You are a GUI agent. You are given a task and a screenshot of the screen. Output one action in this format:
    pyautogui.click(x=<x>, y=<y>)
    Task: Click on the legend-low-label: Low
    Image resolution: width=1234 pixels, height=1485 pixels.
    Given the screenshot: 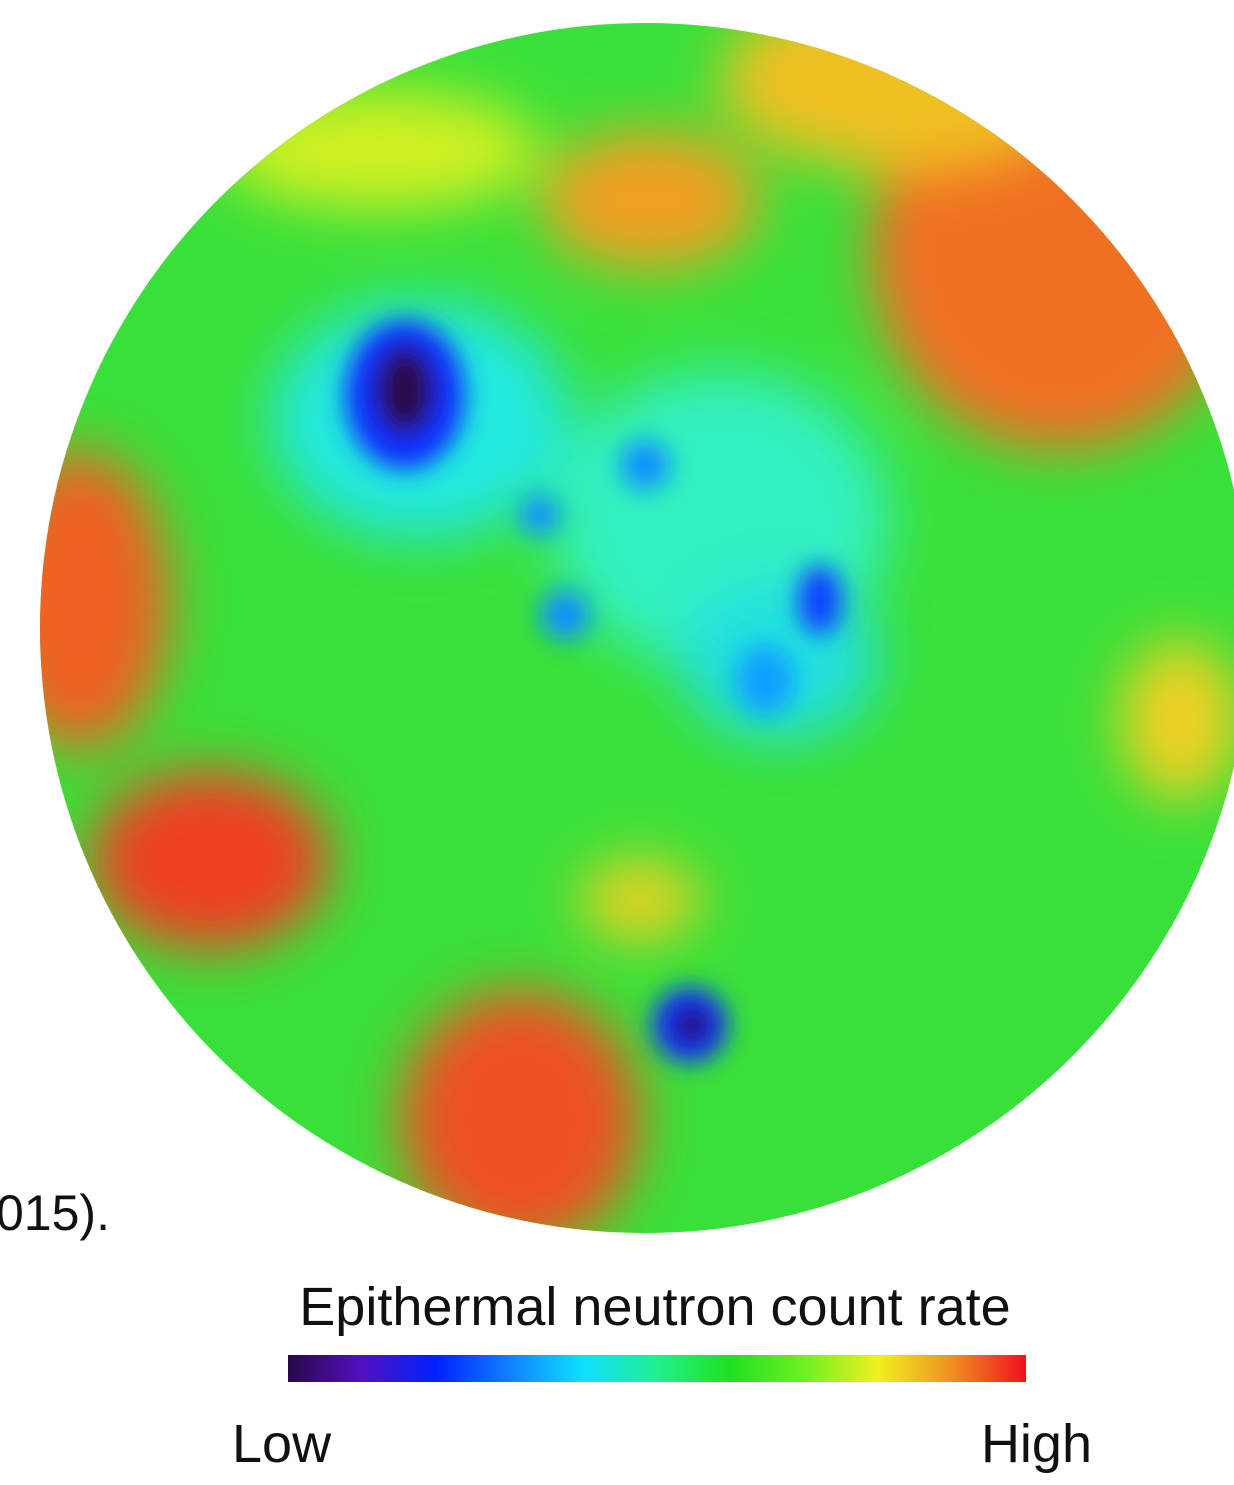 What is the action you would take?
    pyautogui.click(x=282, y=1444)
    